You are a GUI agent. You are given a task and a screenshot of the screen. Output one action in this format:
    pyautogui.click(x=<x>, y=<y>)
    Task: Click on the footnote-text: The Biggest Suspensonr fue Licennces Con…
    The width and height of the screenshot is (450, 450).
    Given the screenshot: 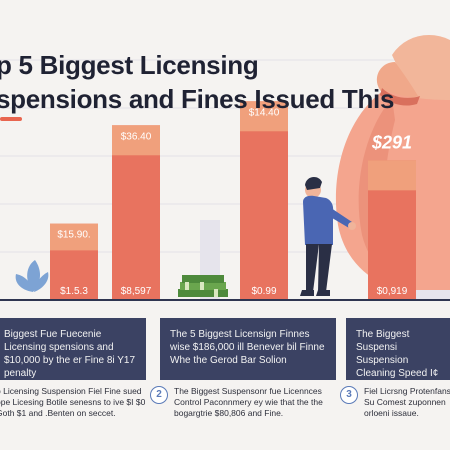 What is the action you would take?
    pyautogui.click(x=248, y=402)
    